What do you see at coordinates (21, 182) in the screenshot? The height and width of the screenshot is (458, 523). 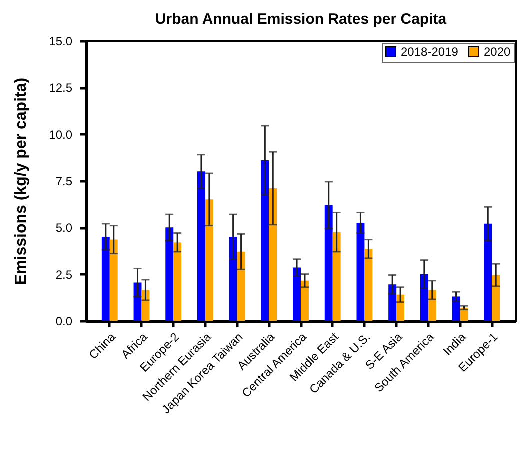 I see `y-axis-title: Emissions (kg/y per capita)` at bounding box center [21, 182].